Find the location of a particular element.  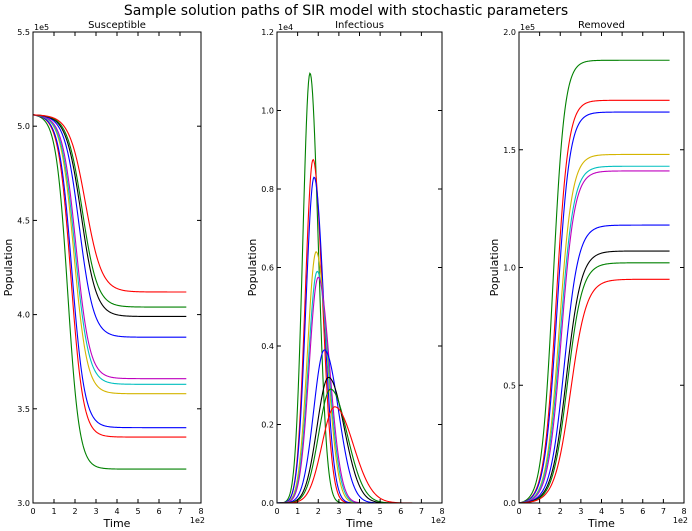

removed-x-tick-label: 5 is located at coordinates (622, 511).